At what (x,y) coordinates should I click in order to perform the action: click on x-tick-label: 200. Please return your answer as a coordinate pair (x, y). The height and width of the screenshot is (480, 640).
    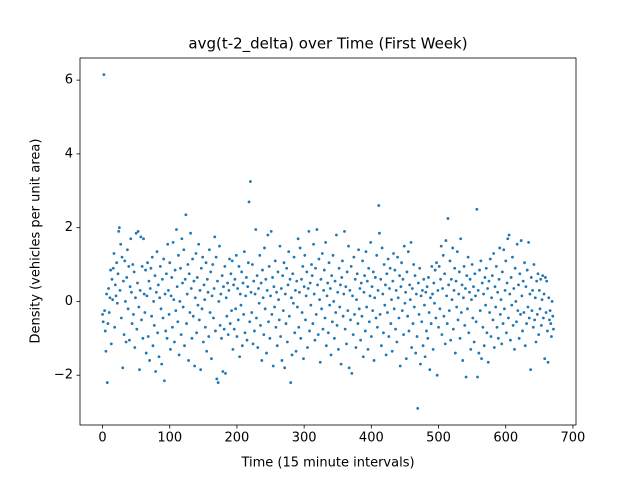
    Looking at the image, I should click on (237, 438).